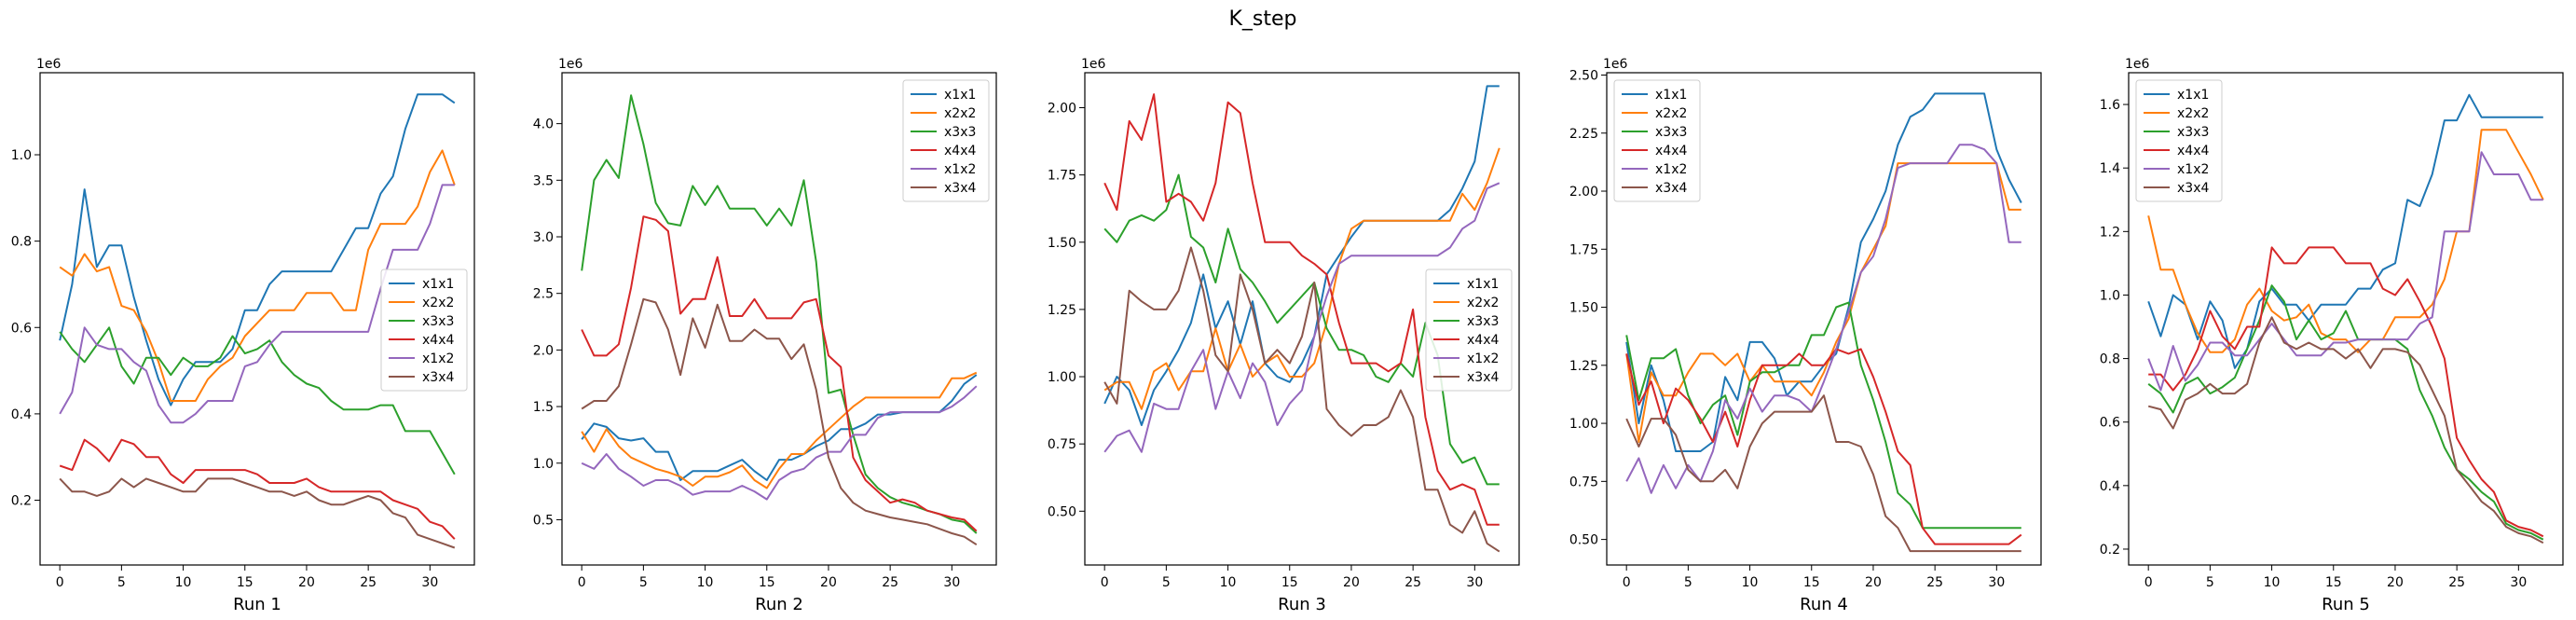 The image size is (2576, 620). I want to click on y-tick-label: 0.6, so click(2110, 423).